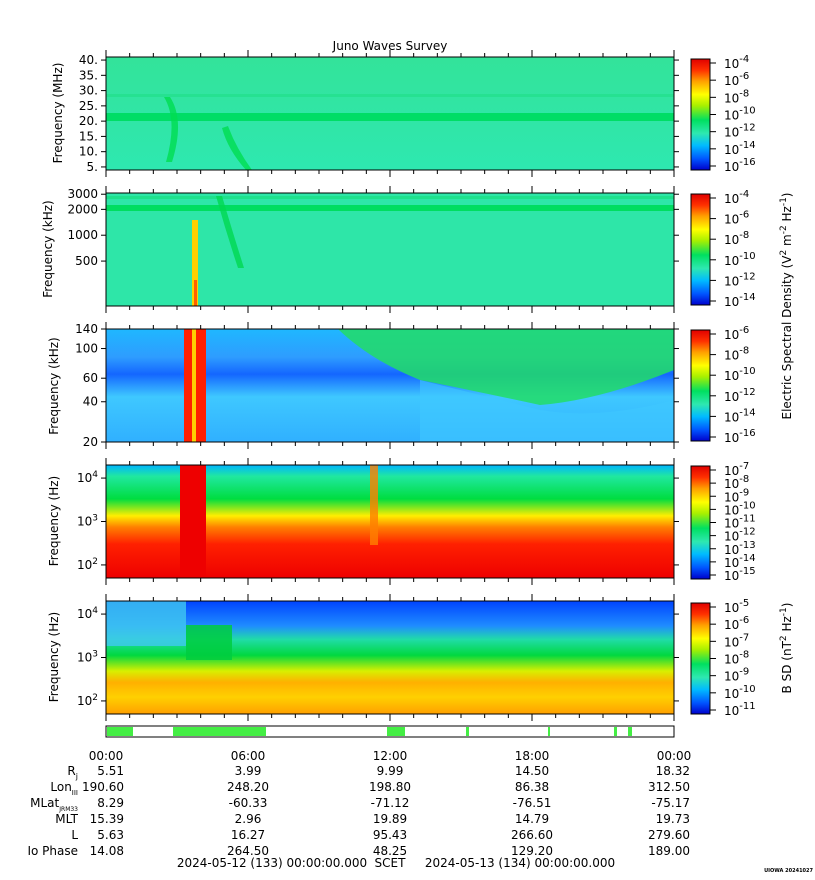  I want to click on ephemeris-value: 279.60, so click(669, 835).